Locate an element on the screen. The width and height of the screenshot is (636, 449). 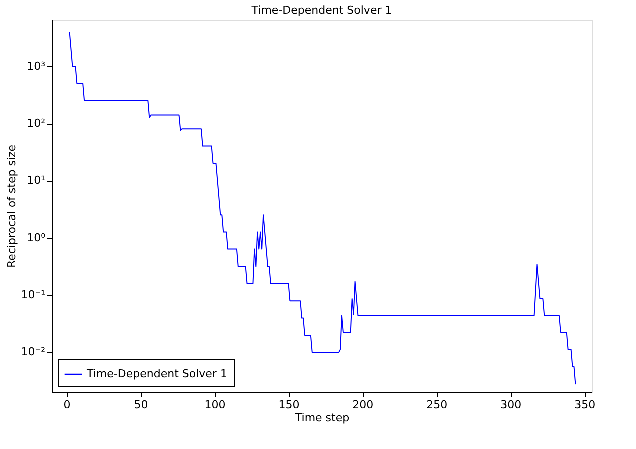
y-axis-title: Reciprocal of step size is located at coordinates (11, 206).